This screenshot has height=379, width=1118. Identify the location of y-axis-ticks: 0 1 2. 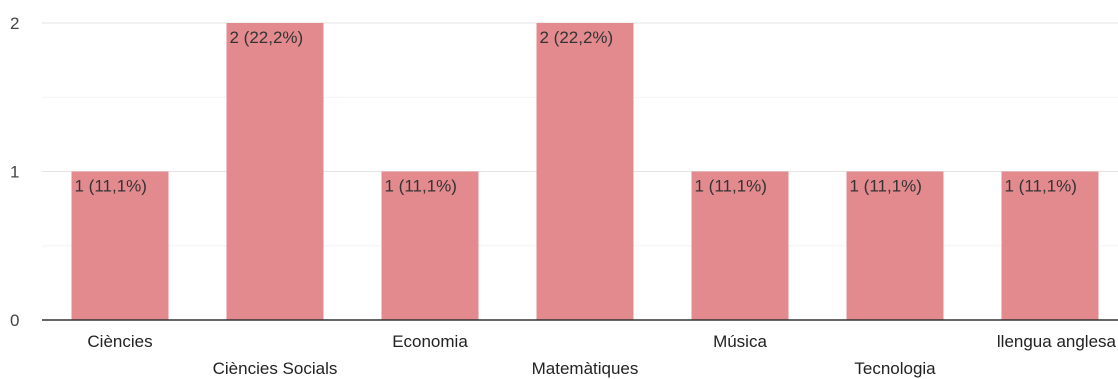
(14, 172).